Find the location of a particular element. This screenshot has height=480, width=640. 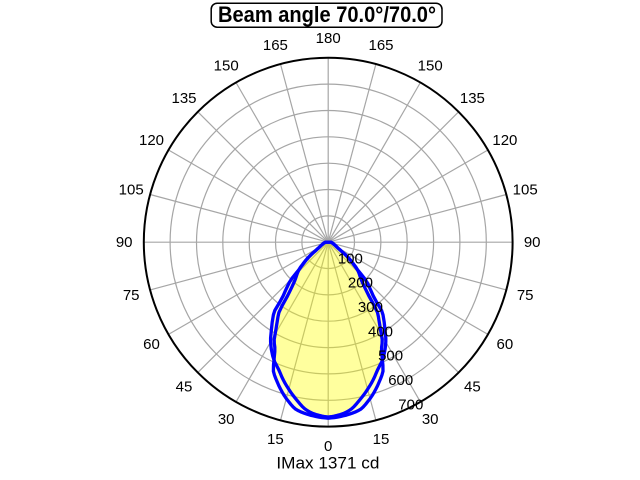

svg-text: 500 is located at coordinates (390, 356).